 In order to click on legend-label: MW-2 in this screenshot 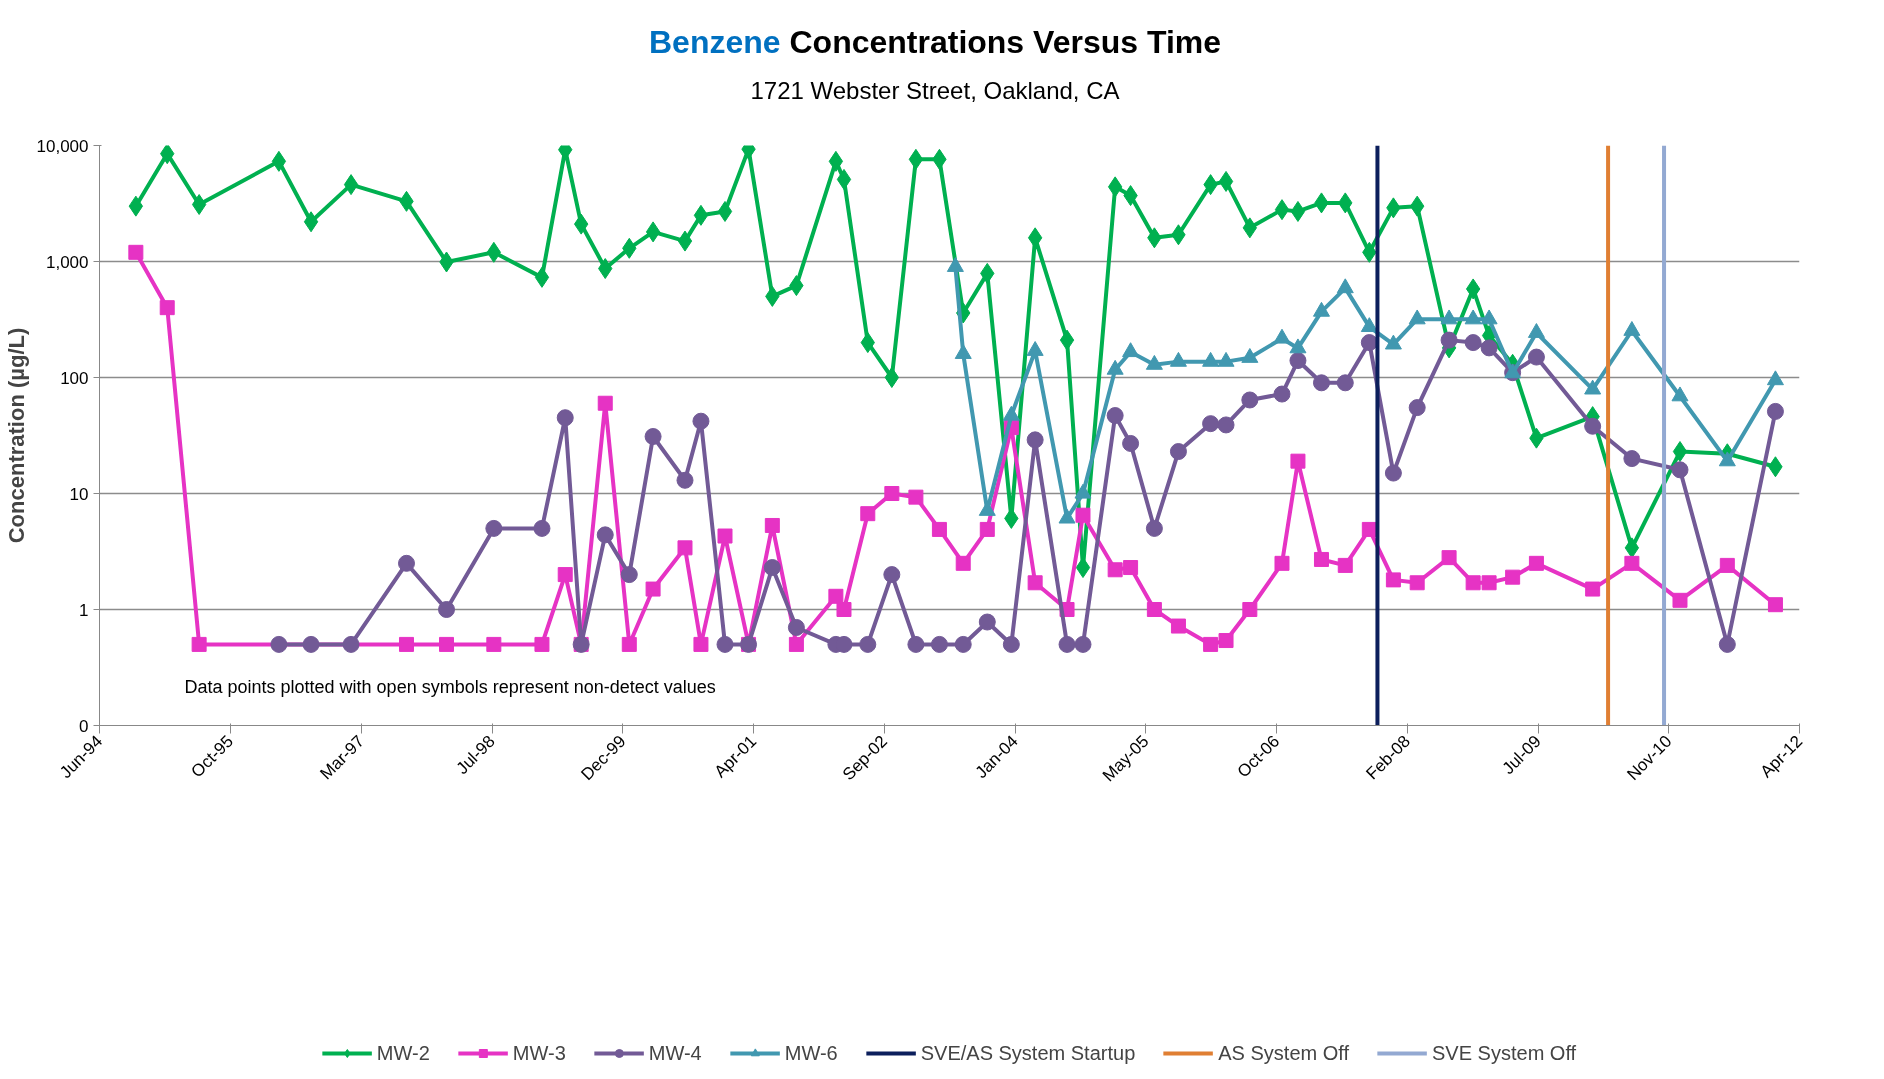, I will do `click(403, 1053)`.